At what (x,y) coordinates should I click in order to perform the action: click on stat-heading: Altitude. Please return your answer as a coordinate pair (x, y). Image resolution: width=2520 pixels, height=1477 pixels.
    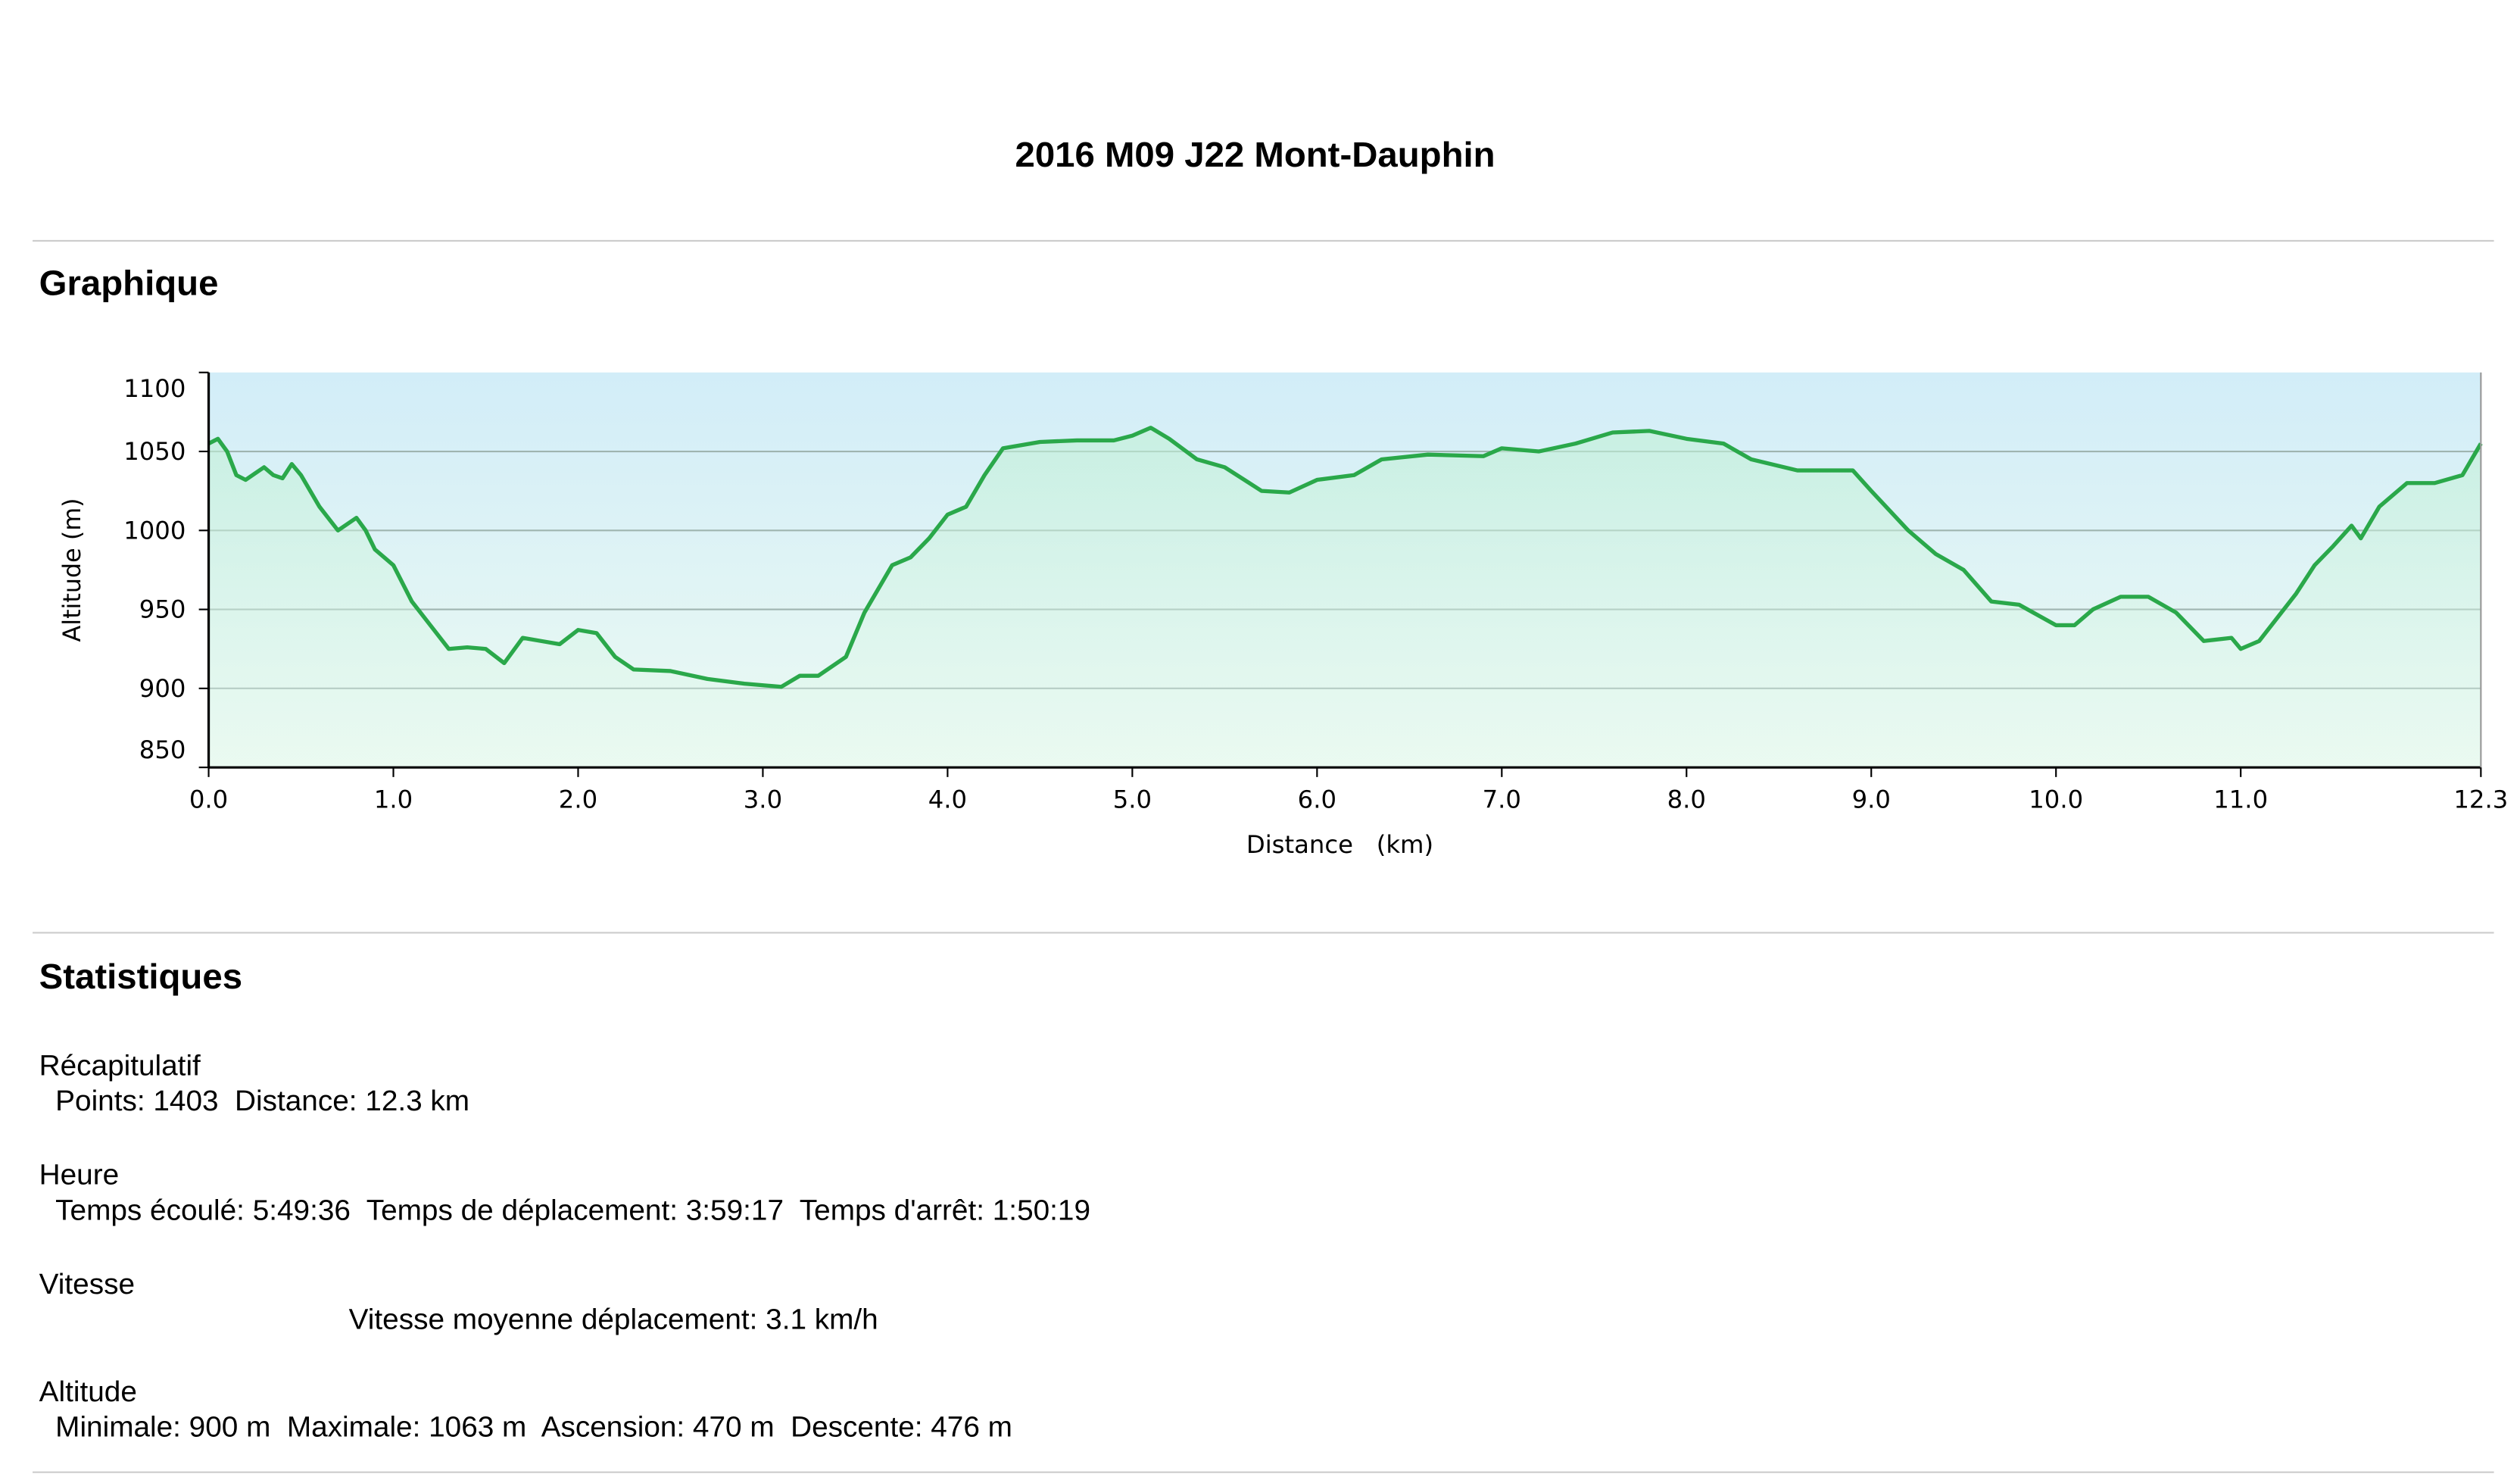
    Looking at the image, I should click on (88, 1392).